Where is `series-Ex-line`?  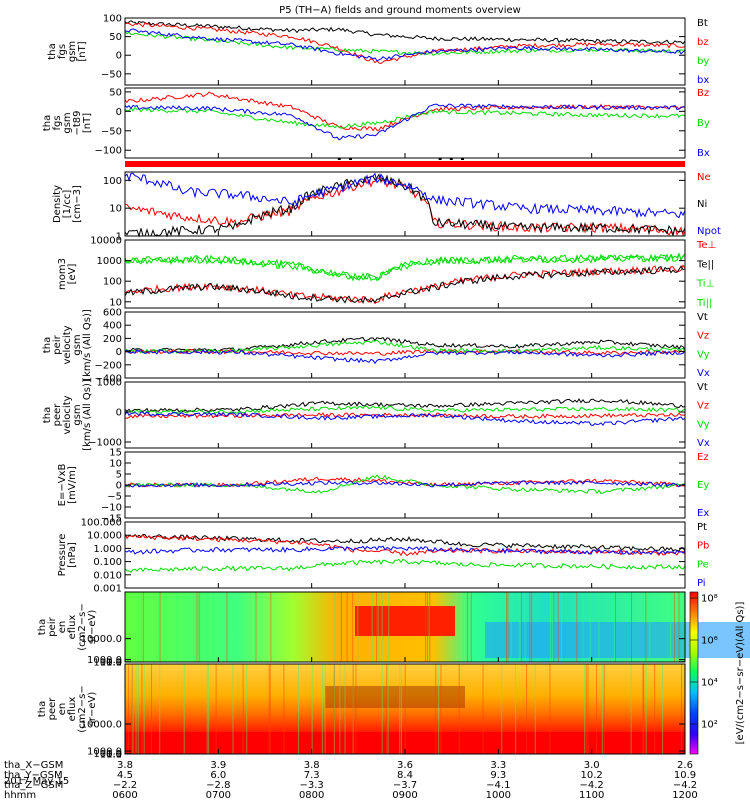 series-Ex-line is located at coordinates (405, 484).